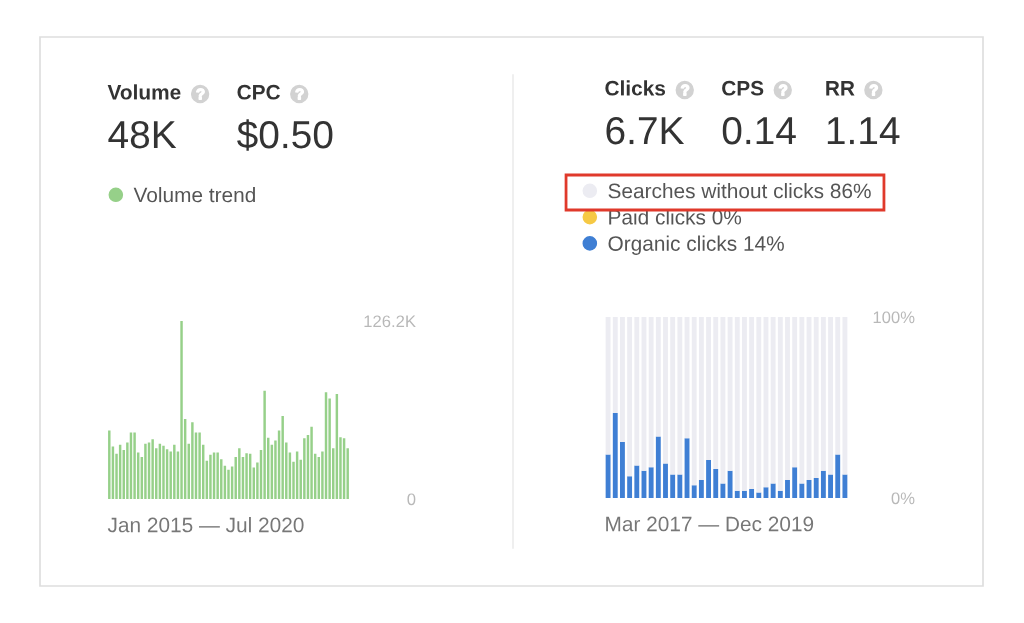 The image size is (1024, 623). I want to click on text: 0.14, so click(759, 130).